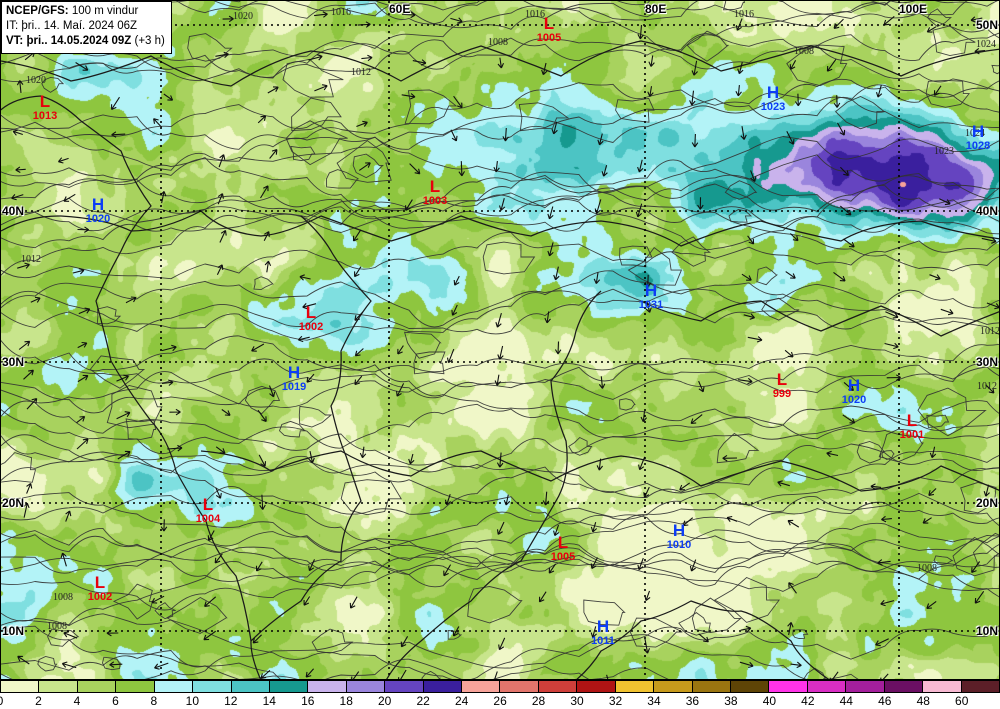 The width and height of the screenshot is (1000, 709). Describe the element at coordinates (515, 701) in the screenshot. I see `colorbar-tick: 26` at that location.